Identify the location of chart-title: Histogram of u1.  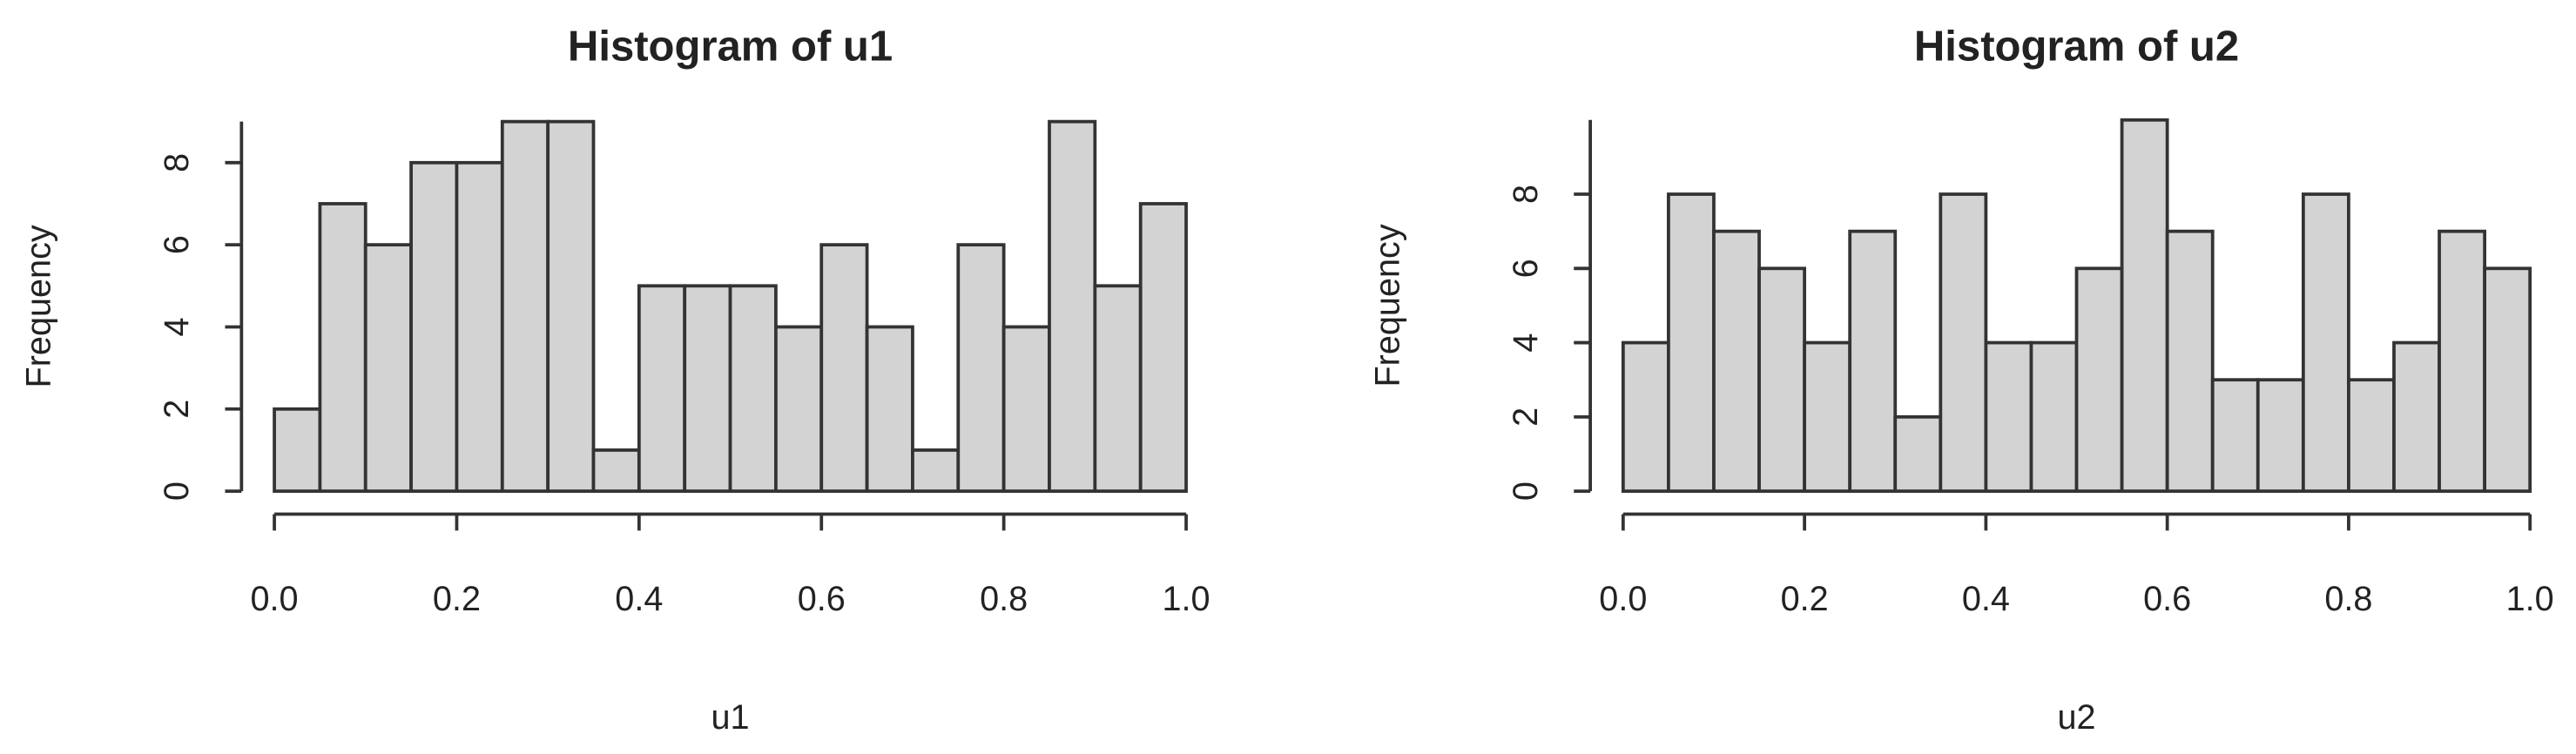
(731, 47).